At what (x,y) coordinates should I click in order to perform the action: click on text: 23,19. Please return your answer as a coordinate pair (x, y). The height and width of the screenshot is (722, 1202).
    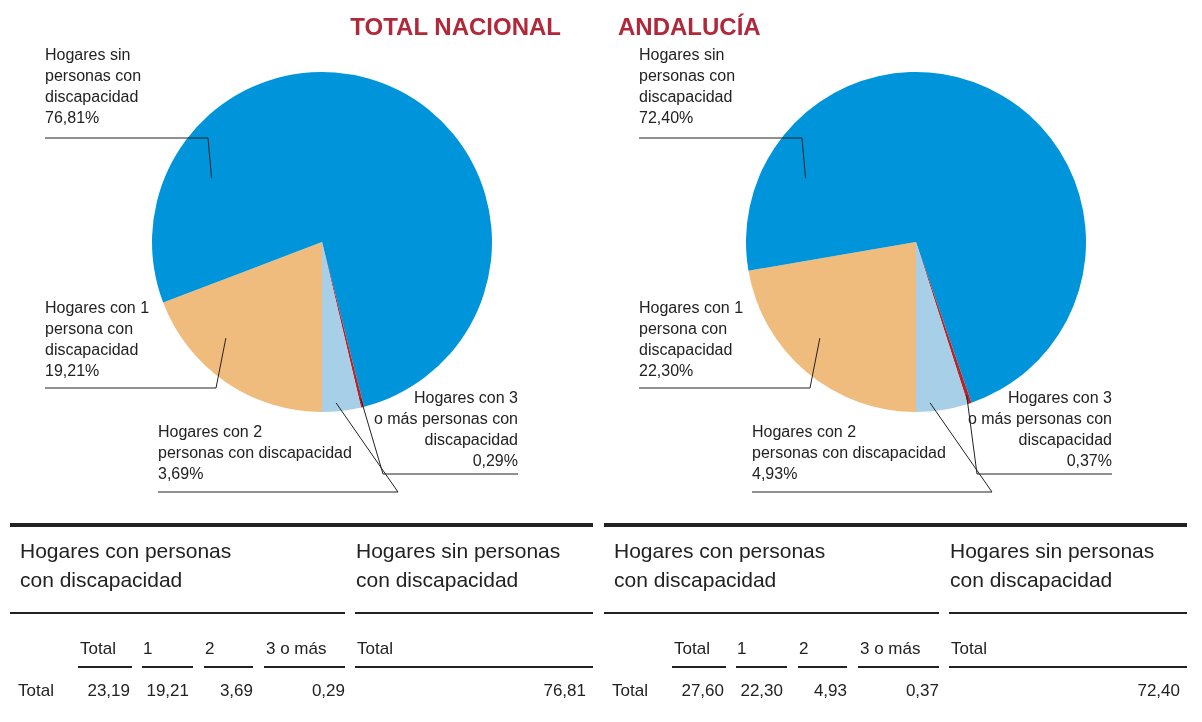
    Looking at the image, I should click on (108, 690).